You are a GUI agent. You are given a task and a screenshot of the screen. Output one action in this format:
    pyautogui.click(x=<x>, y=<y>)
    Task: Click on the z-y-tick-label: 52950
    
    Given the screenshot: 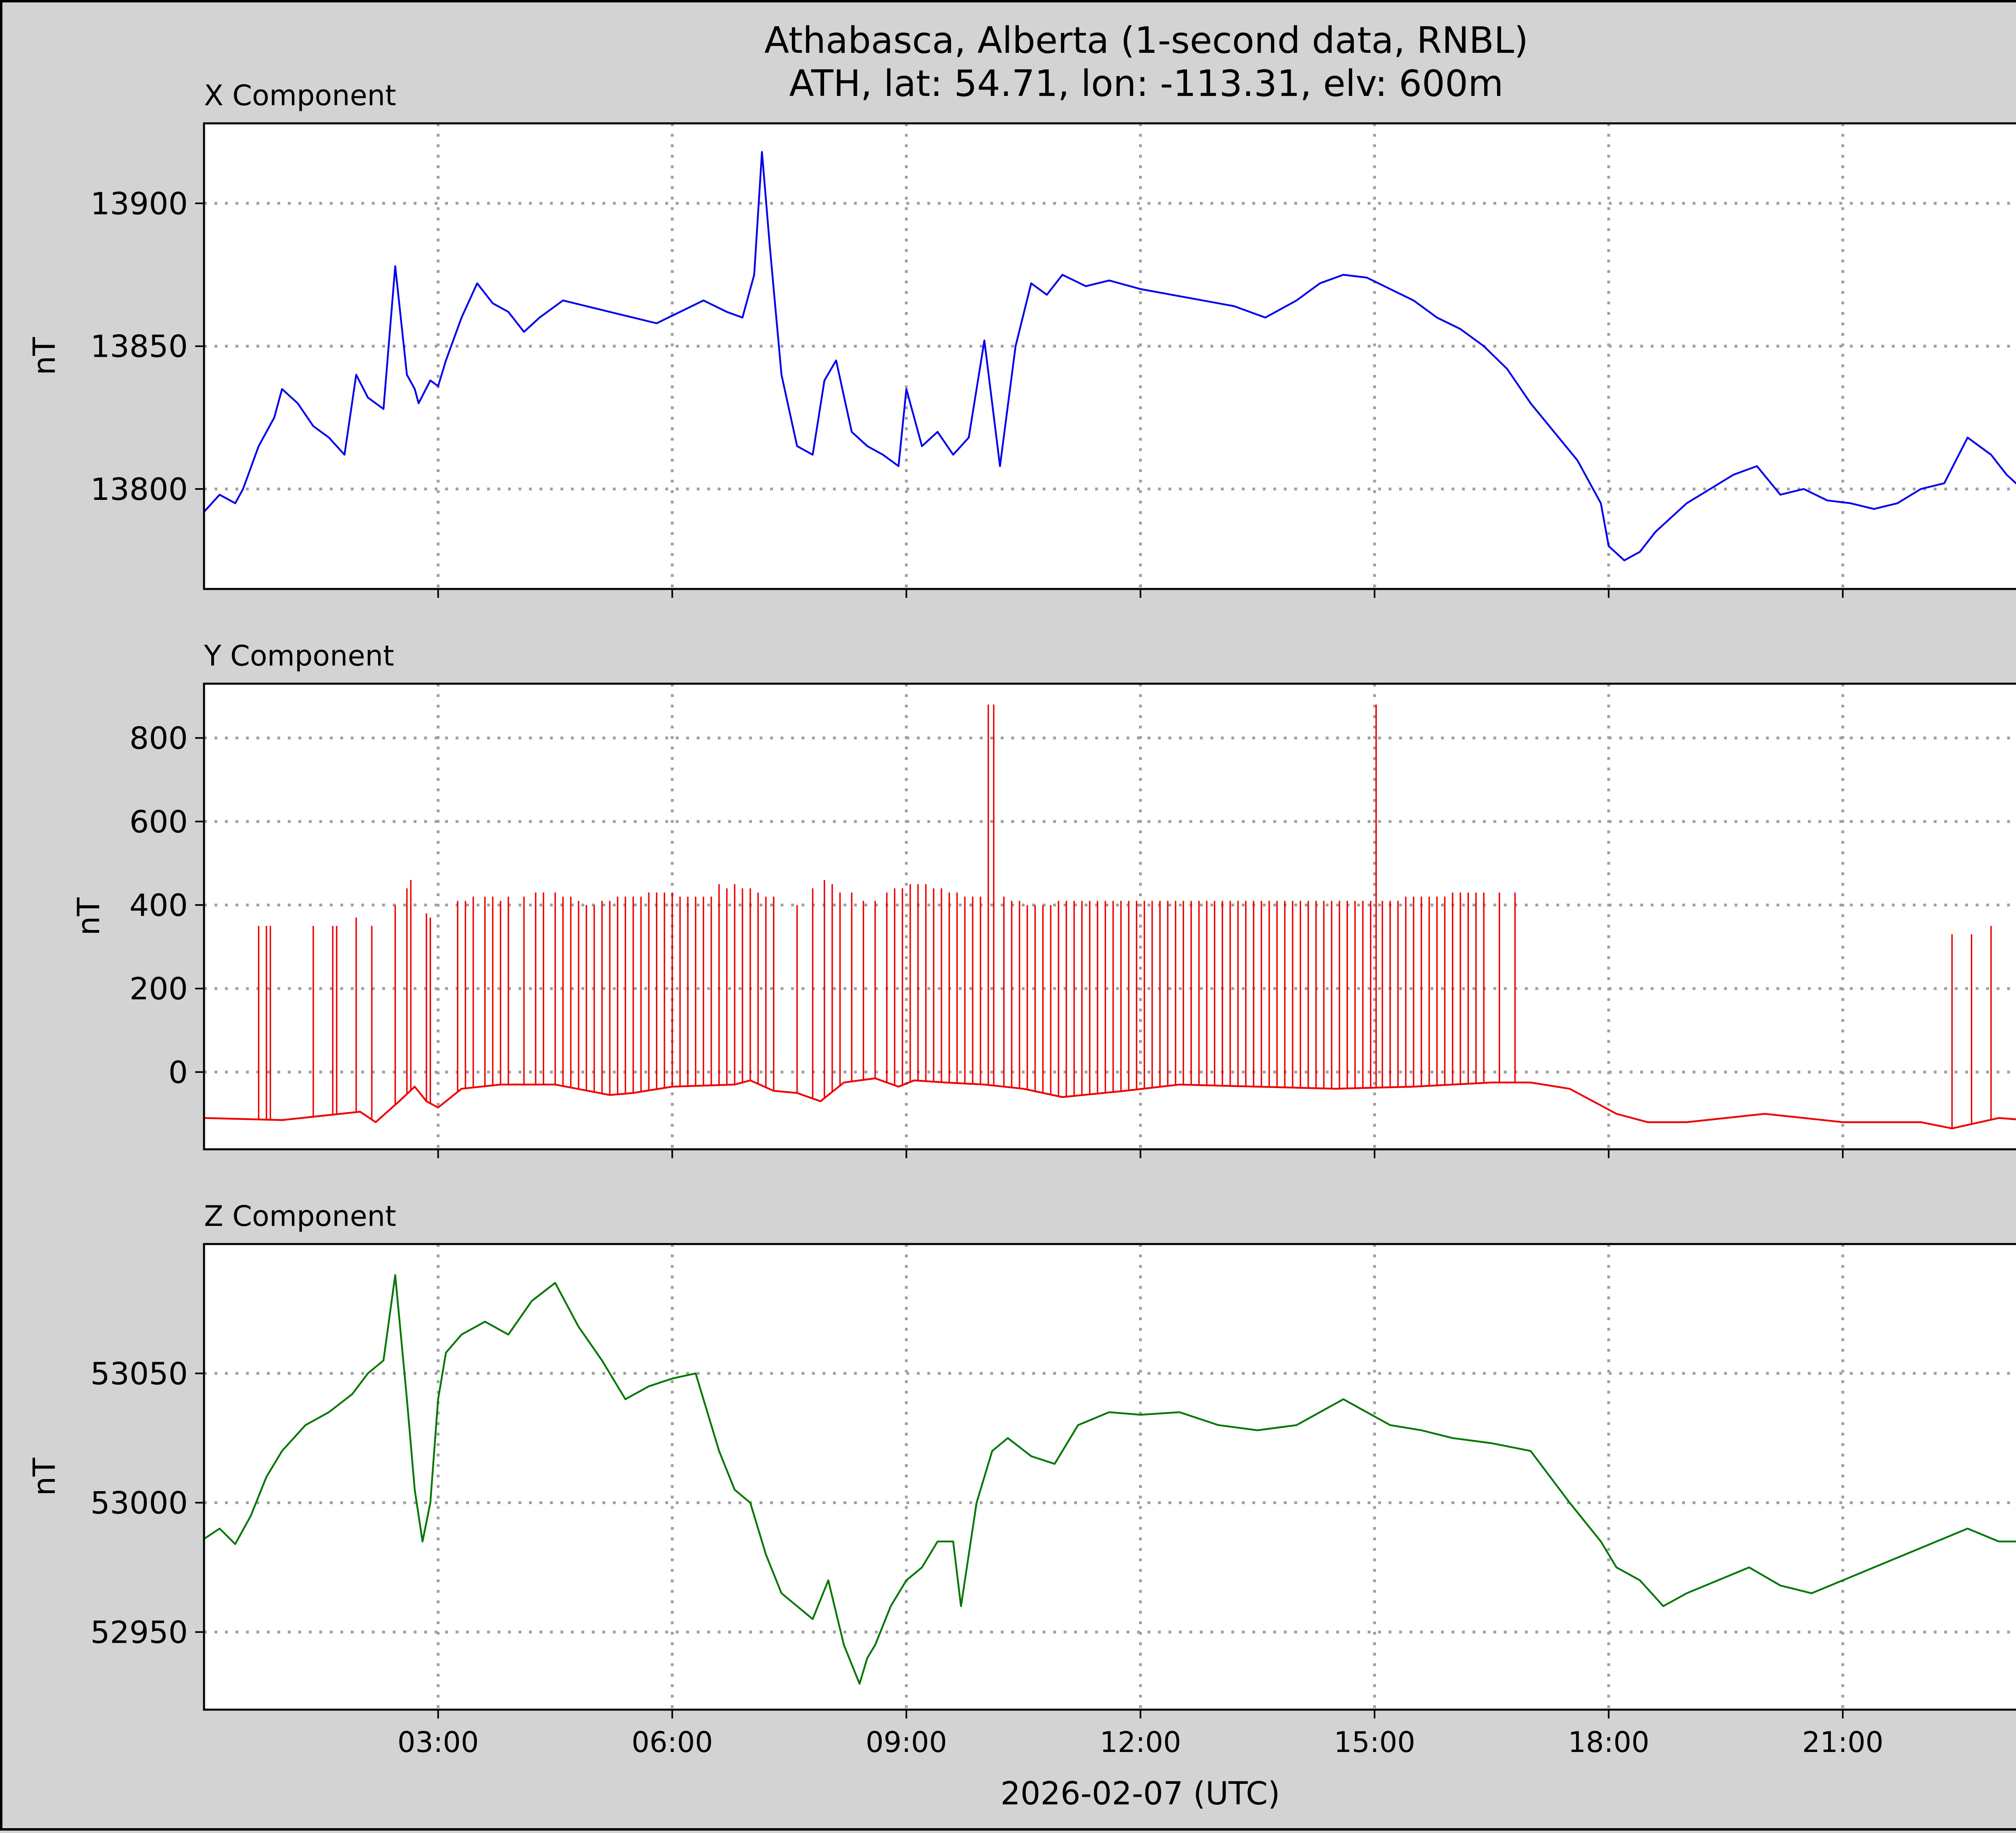 What is the action you would take?
    pyautogui.click(x=139, y=1632)
    